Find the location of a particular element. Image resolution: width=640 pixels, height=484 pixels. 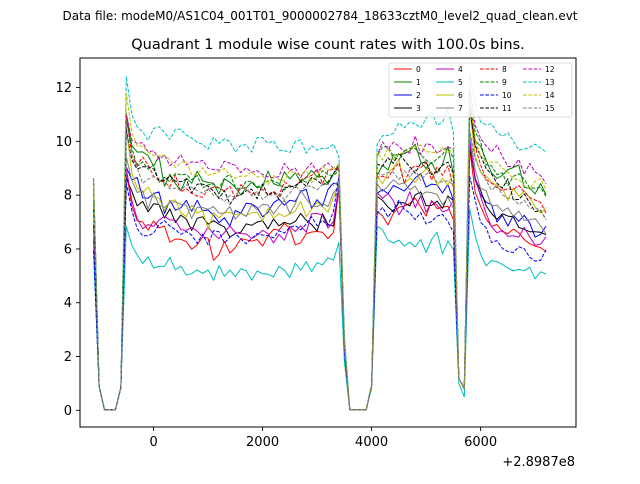

legend-label-0: 0 is located at coordinates (418, 69).